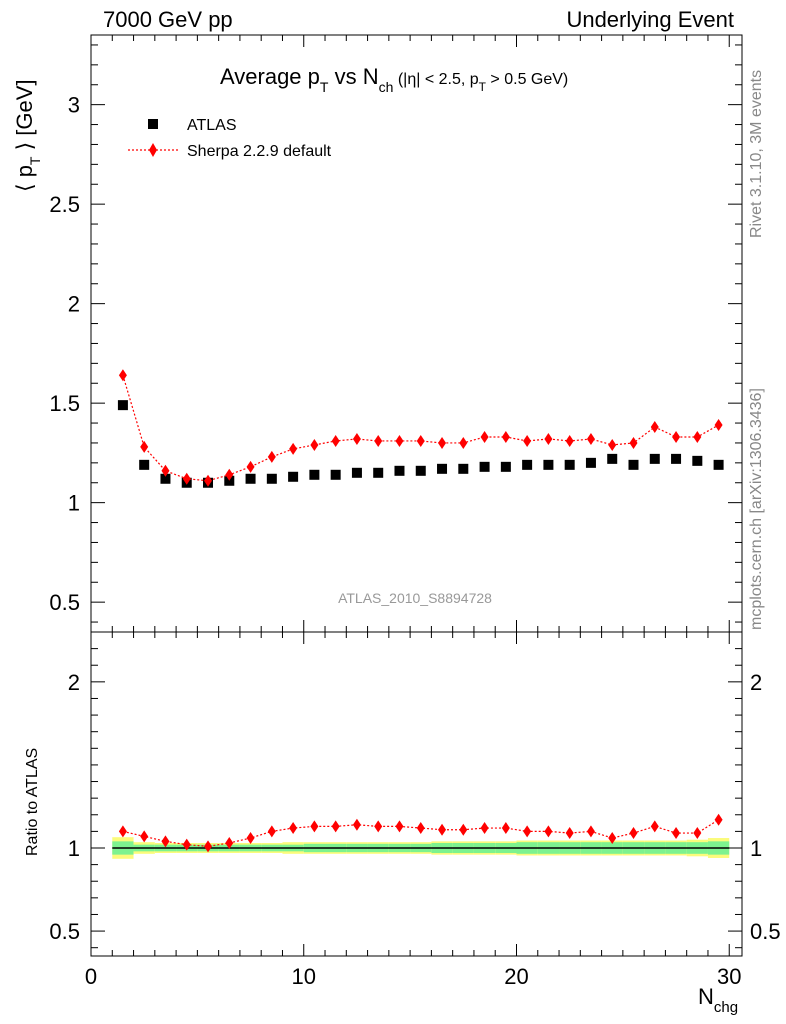 This screenshot has height=1024, width=786. Describe the element at coordinates (420, 428) in the screenshot. I see `sherpa-line` at that location.